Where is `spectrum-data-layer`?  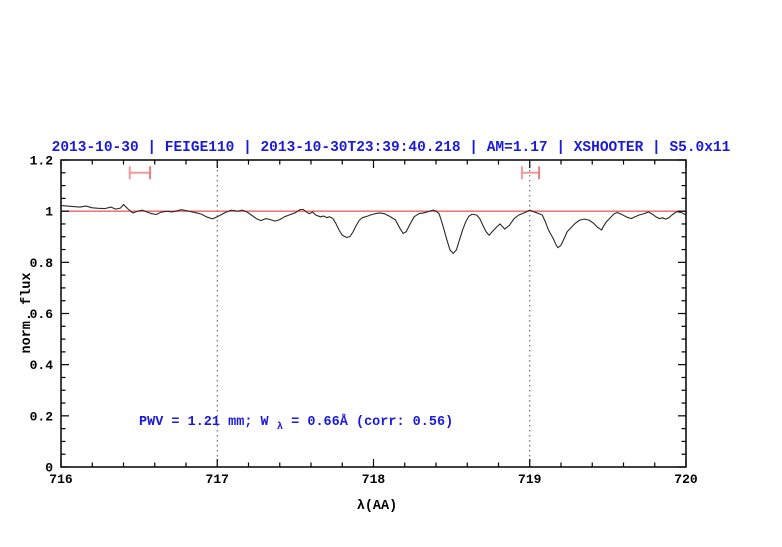
spectrum-data-layer is located at coordinates (373, 210).